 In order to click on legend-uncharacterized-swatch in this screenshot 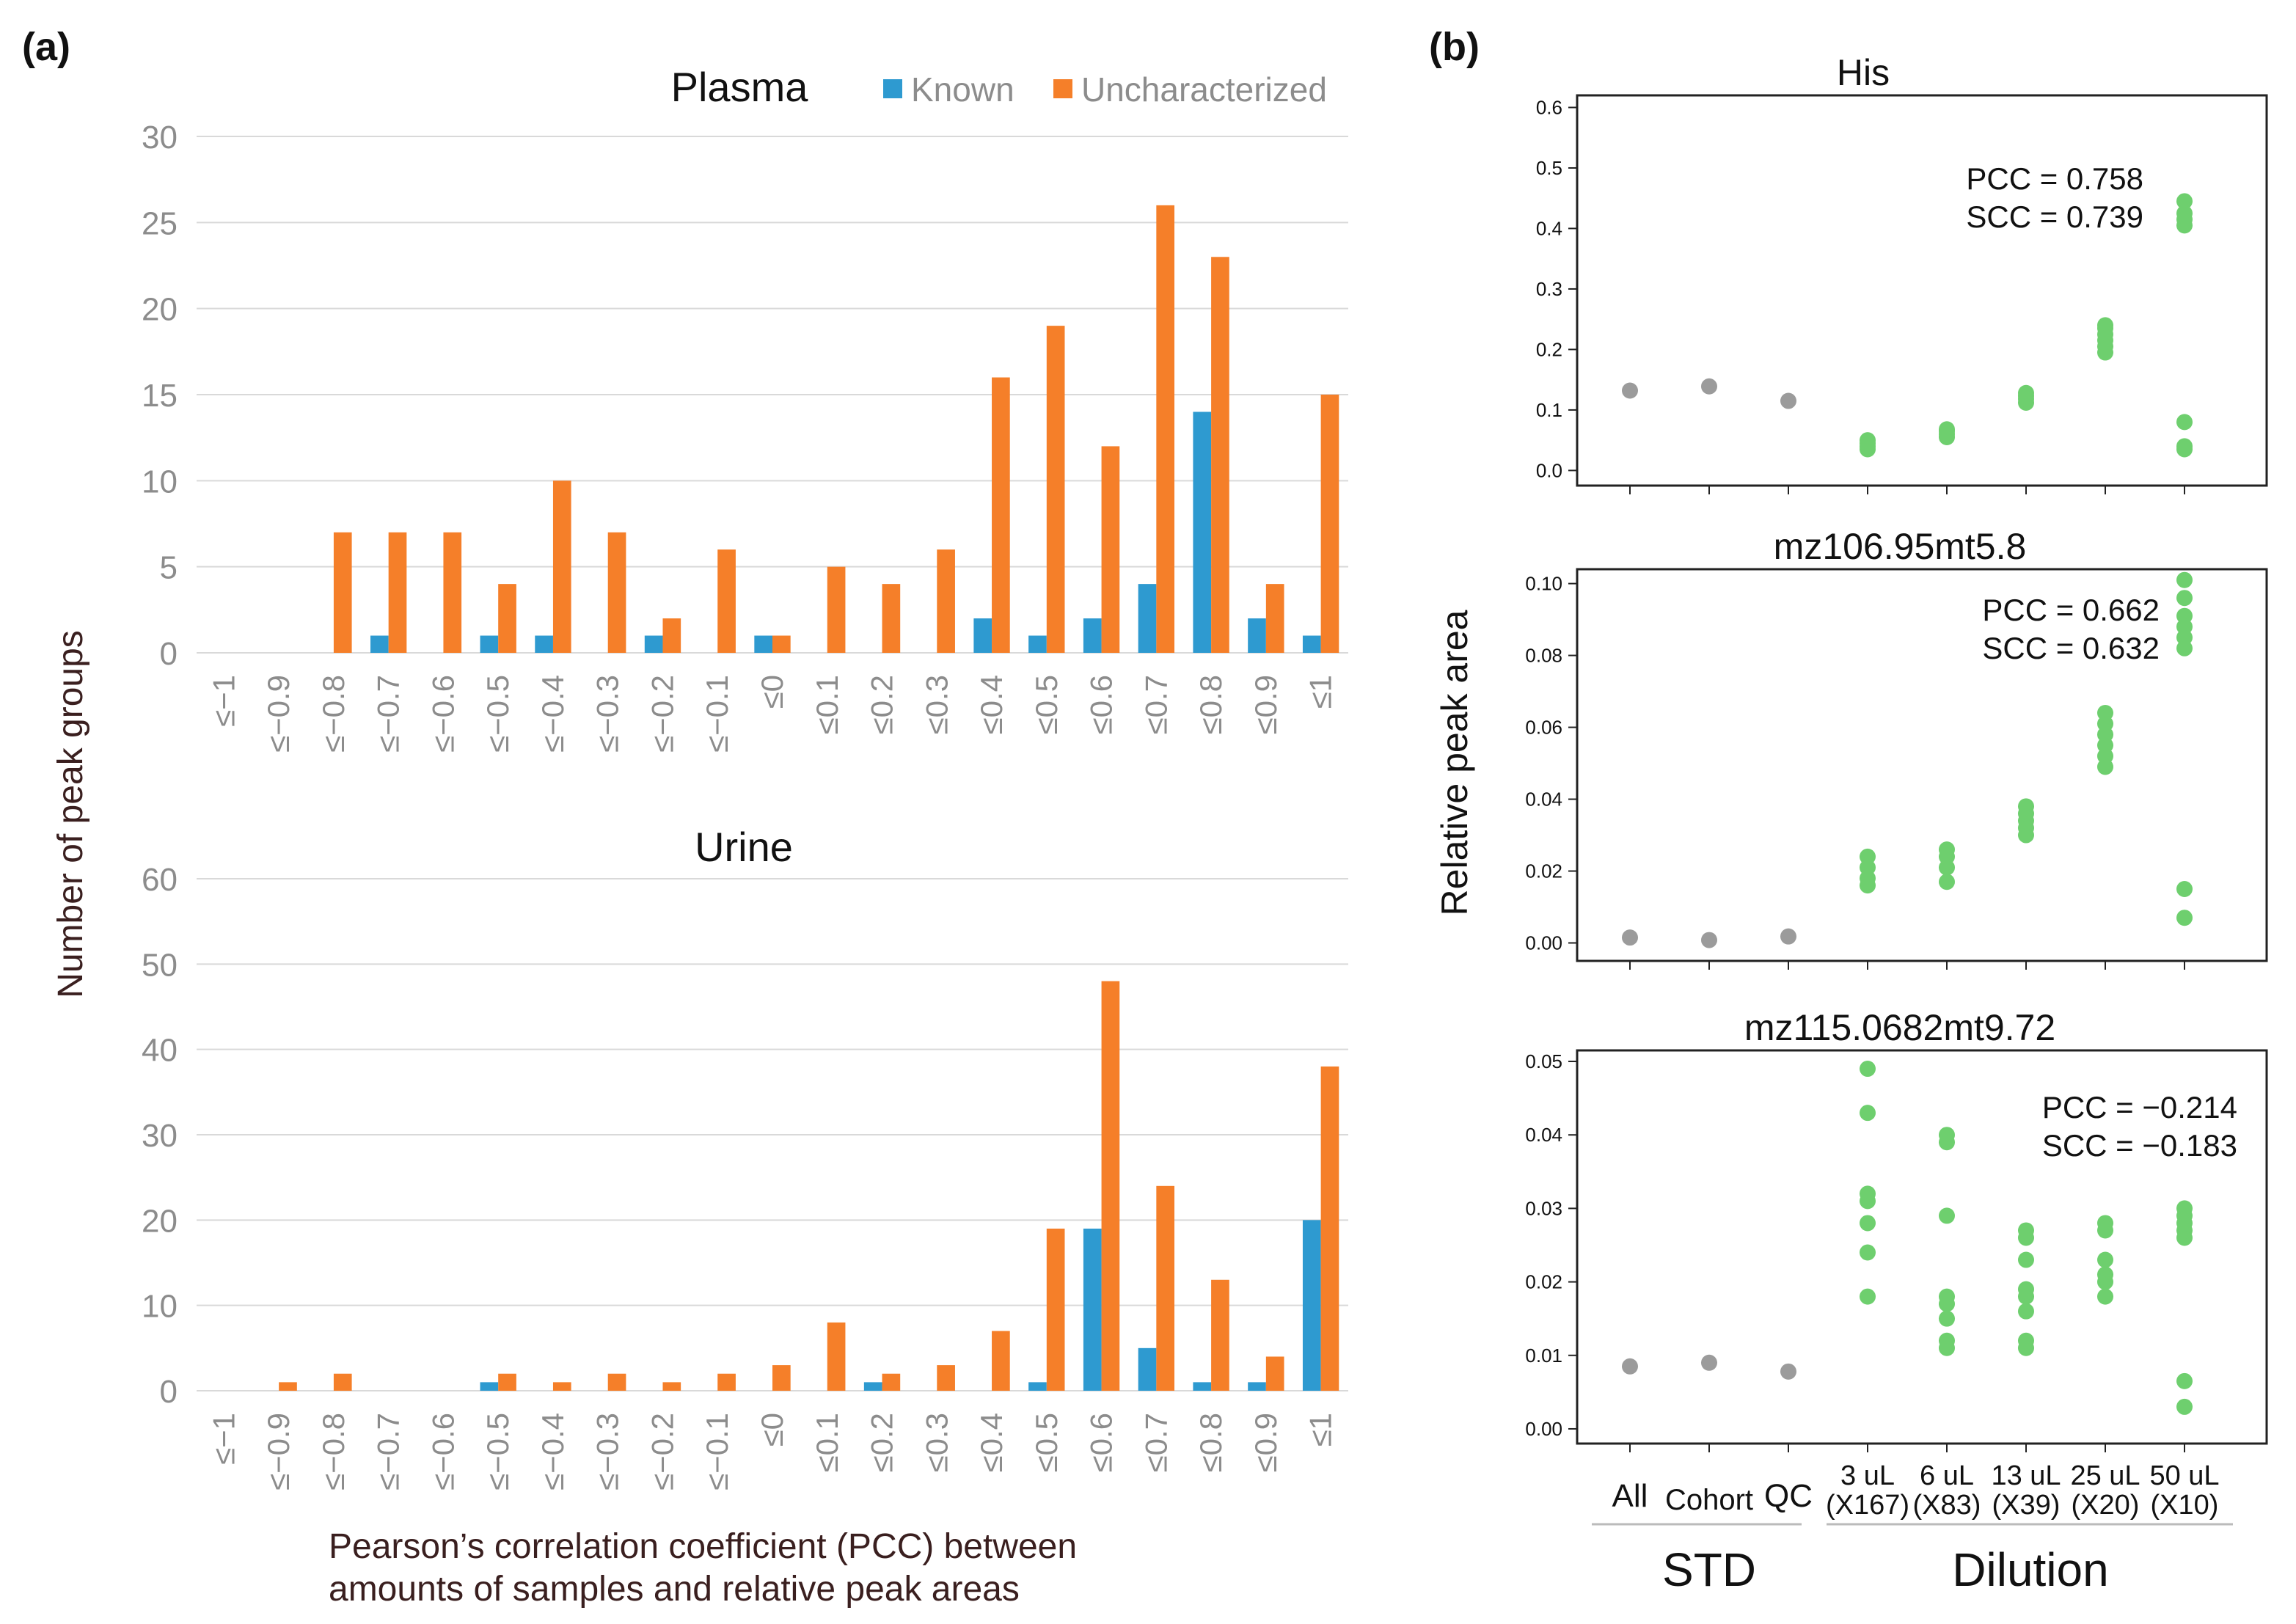, I will do `click(1062, 88)`.